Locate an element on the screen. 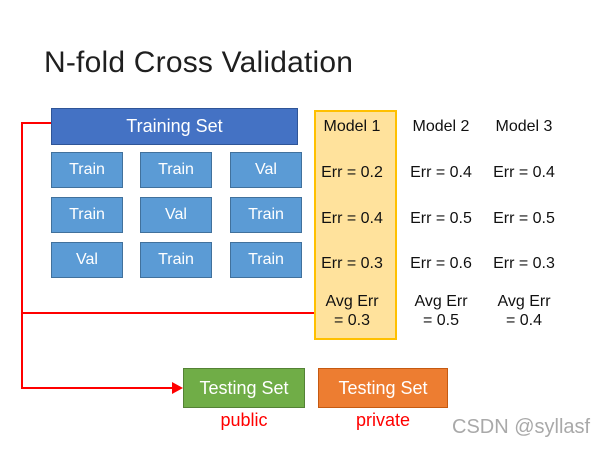 This screenshot has width=600, height=450. avg-error-value: = 0.3 is located at coordinates (352, 320).